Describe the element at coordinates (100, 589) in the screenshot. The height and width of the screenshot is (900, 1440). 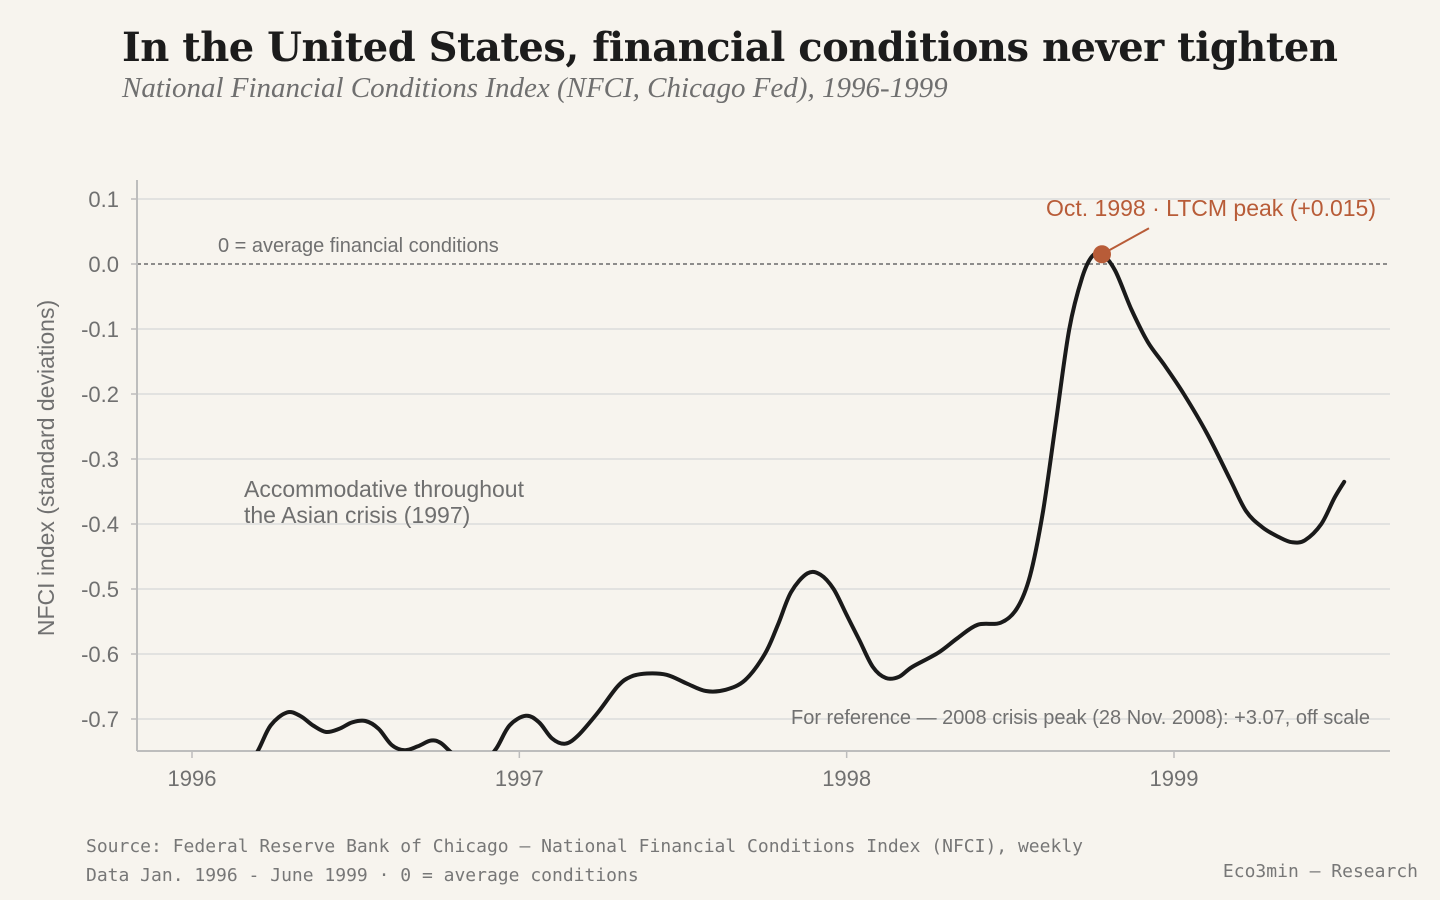
I see `y-tick-label: -0.5` at that location.